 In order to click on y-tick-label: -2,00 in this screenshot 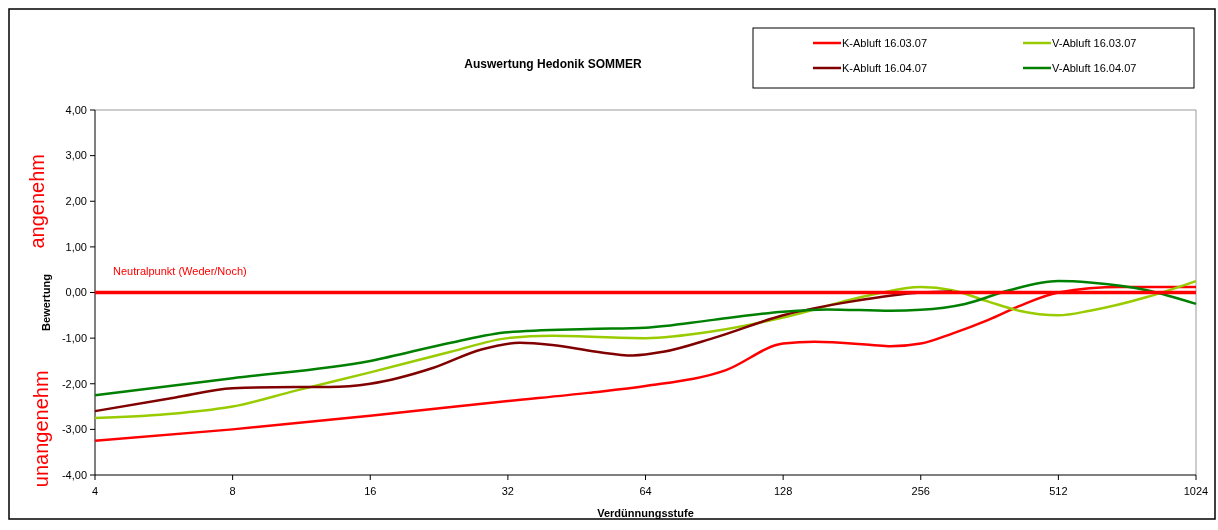, I will do `click(74, 383)`.